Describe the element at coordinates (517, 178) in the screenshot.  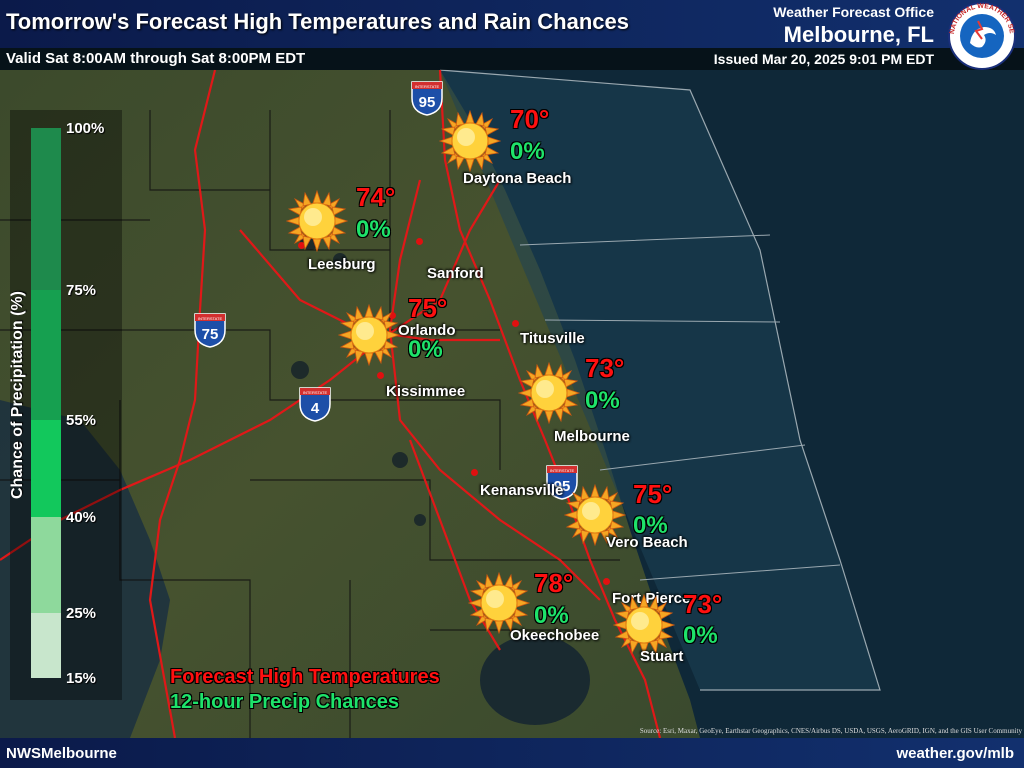
I see `city-label: Daytona Beach` at that location.